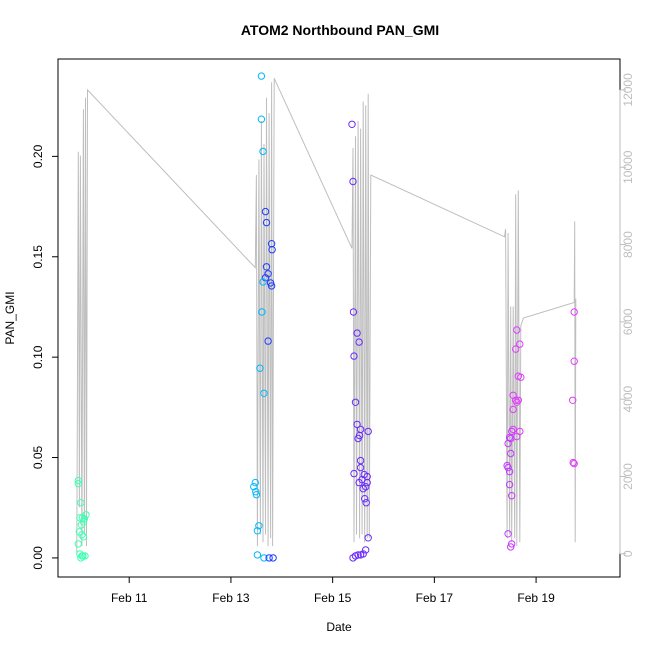  What do you see at coordinates (628, 321) in the screenshot?
I see `right-tick-label: 6000` at bounding box center [628, 321].